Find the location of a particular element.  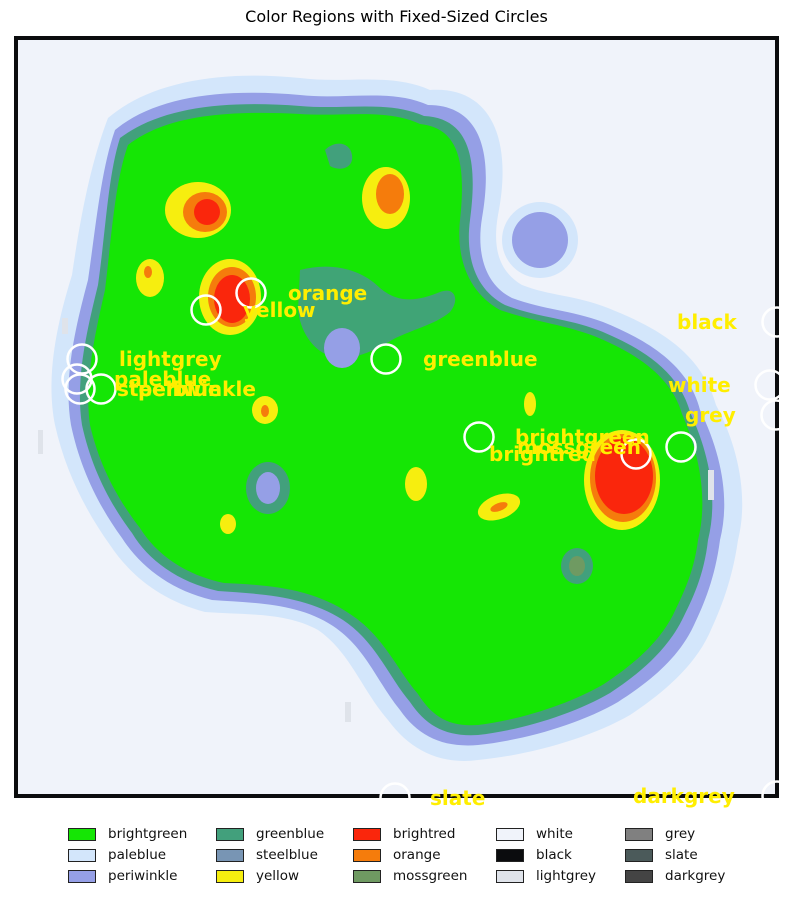

label-periwinkle: periwinkle is located at coordinates (197, 389).